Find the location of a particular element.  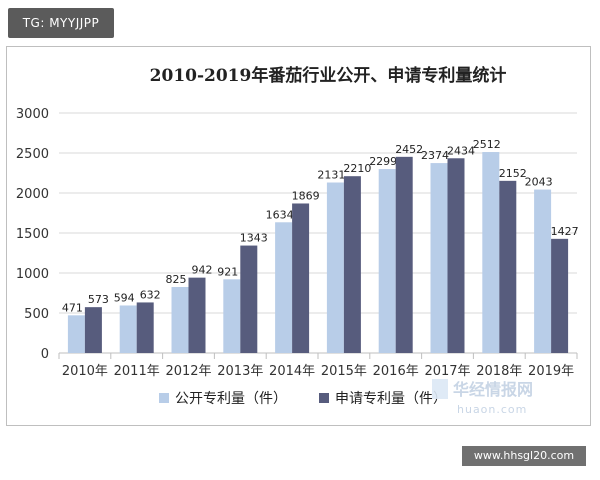

legend-entry: 申请专利量（件） is located at coordinates (391, 399).